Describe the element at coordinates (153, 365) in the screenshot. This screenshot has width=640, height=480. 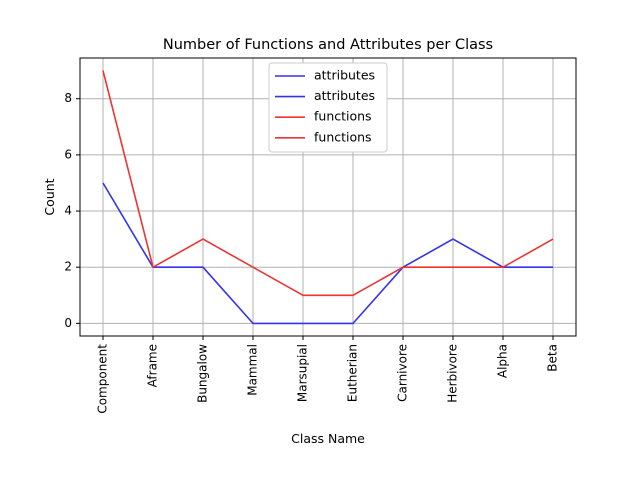
I see `x-tick-label: Aframe` at that location.